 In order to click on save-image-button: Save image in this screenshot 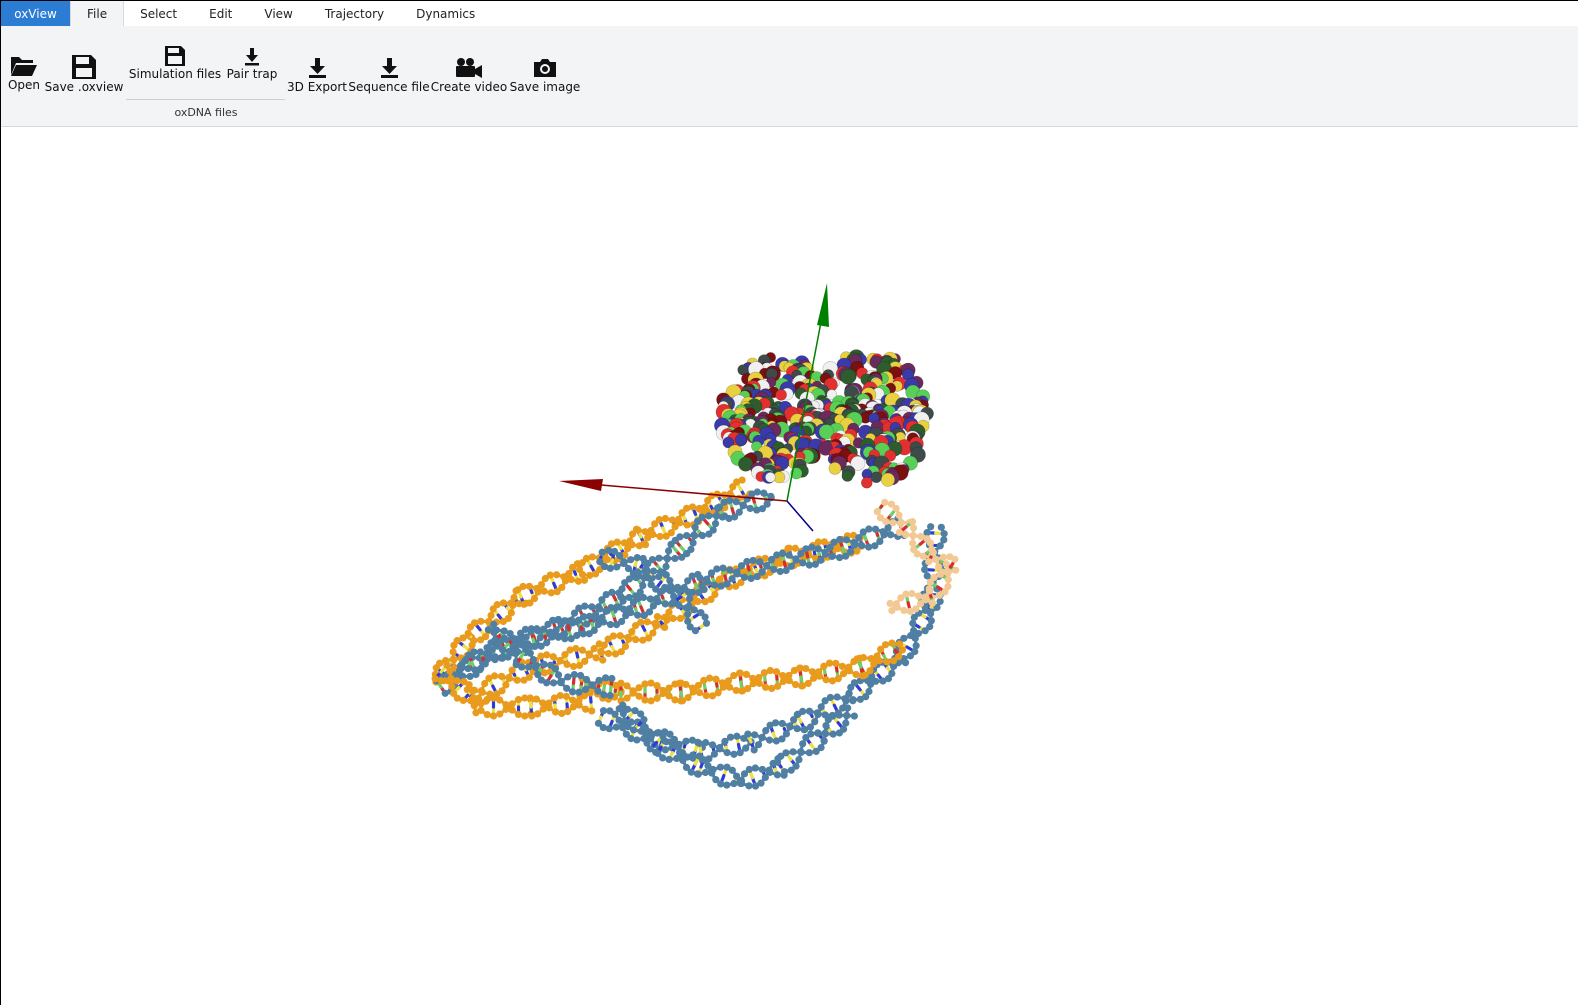, I will do `click(545, 75)`.